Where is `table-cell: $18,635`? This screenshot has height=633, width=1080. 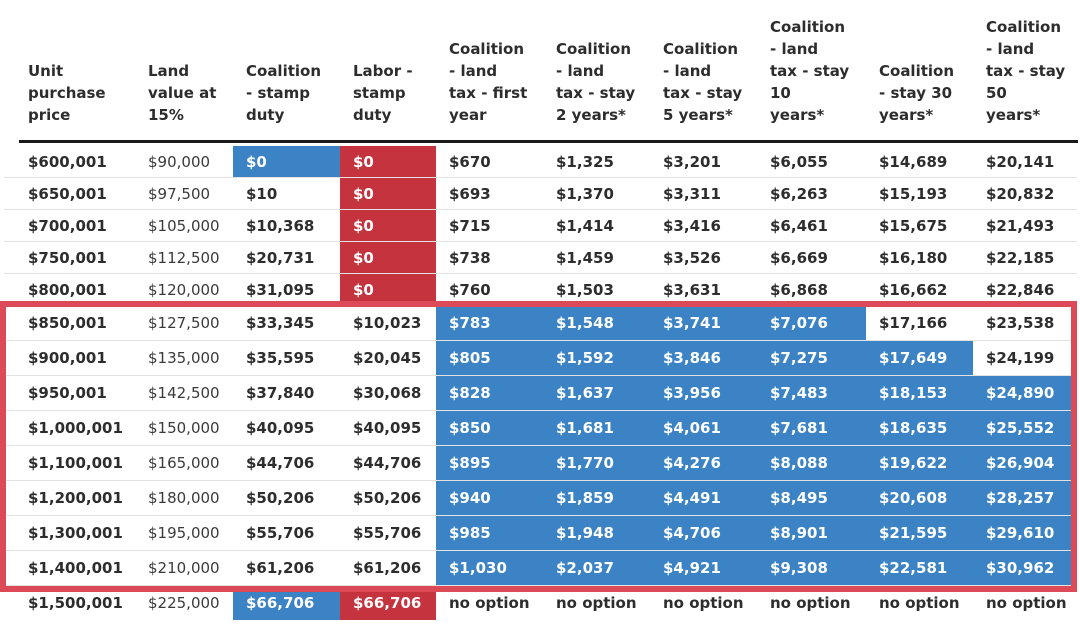
table-cell: $18,635 is located at coordinates (919, 428).